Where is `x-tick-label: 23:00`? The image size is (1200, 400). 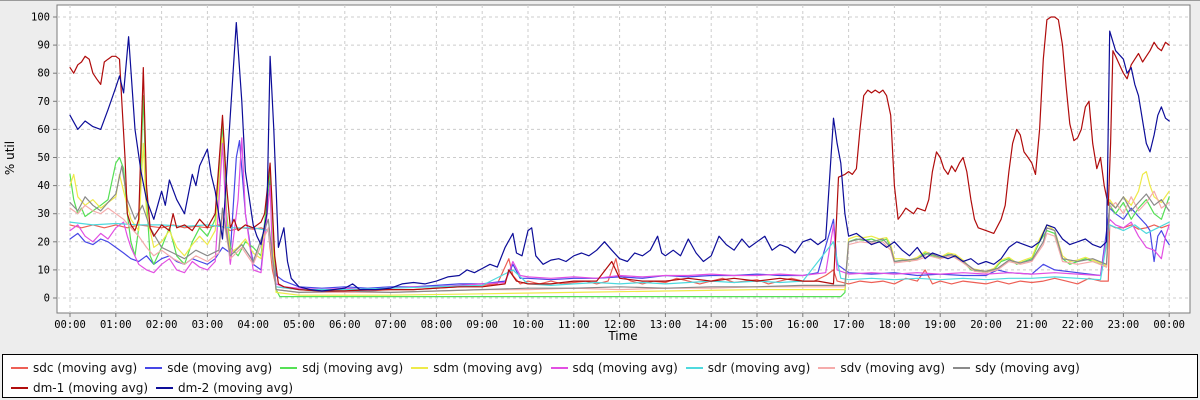
x-tick-label: 23:00 is located at coordinates (1124, 325).